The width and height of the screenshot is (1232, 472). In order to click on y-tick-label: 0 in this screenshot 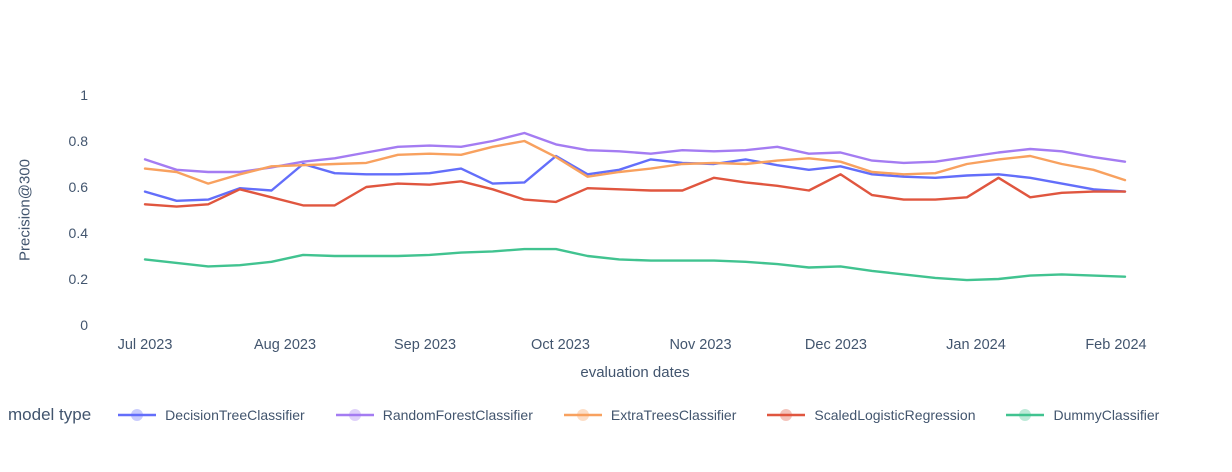, I will do `click(84, 325)`.